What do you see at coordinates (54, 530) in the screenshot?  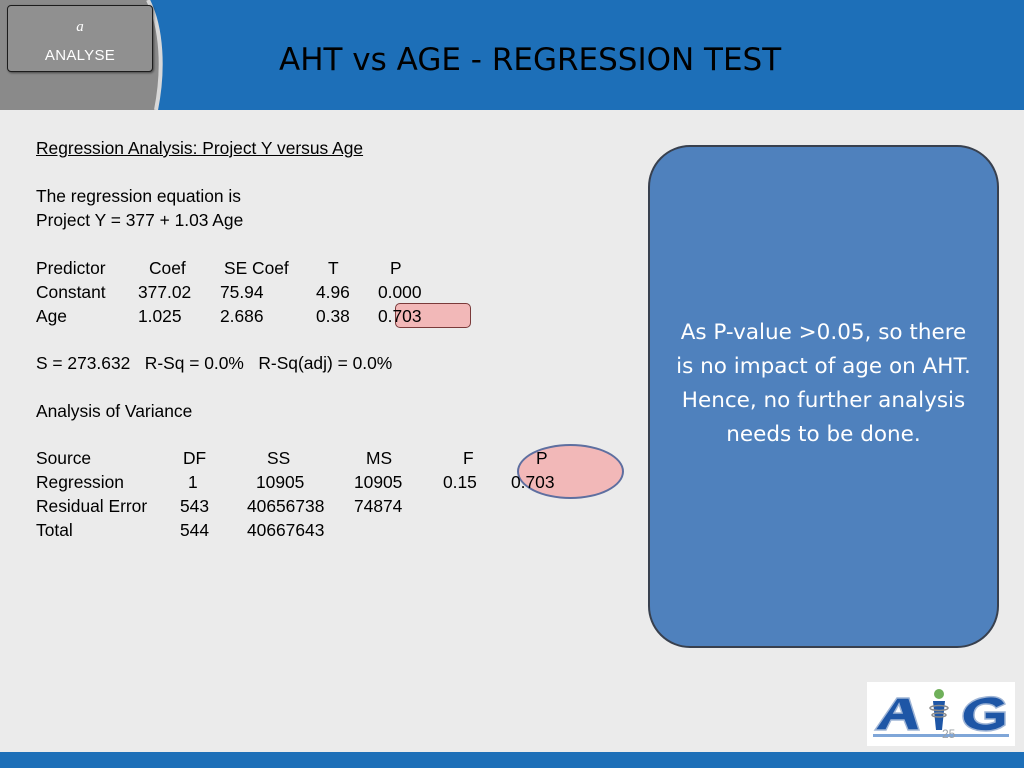 I see `anova-total-label: Total` at bounding box center [54, 530].